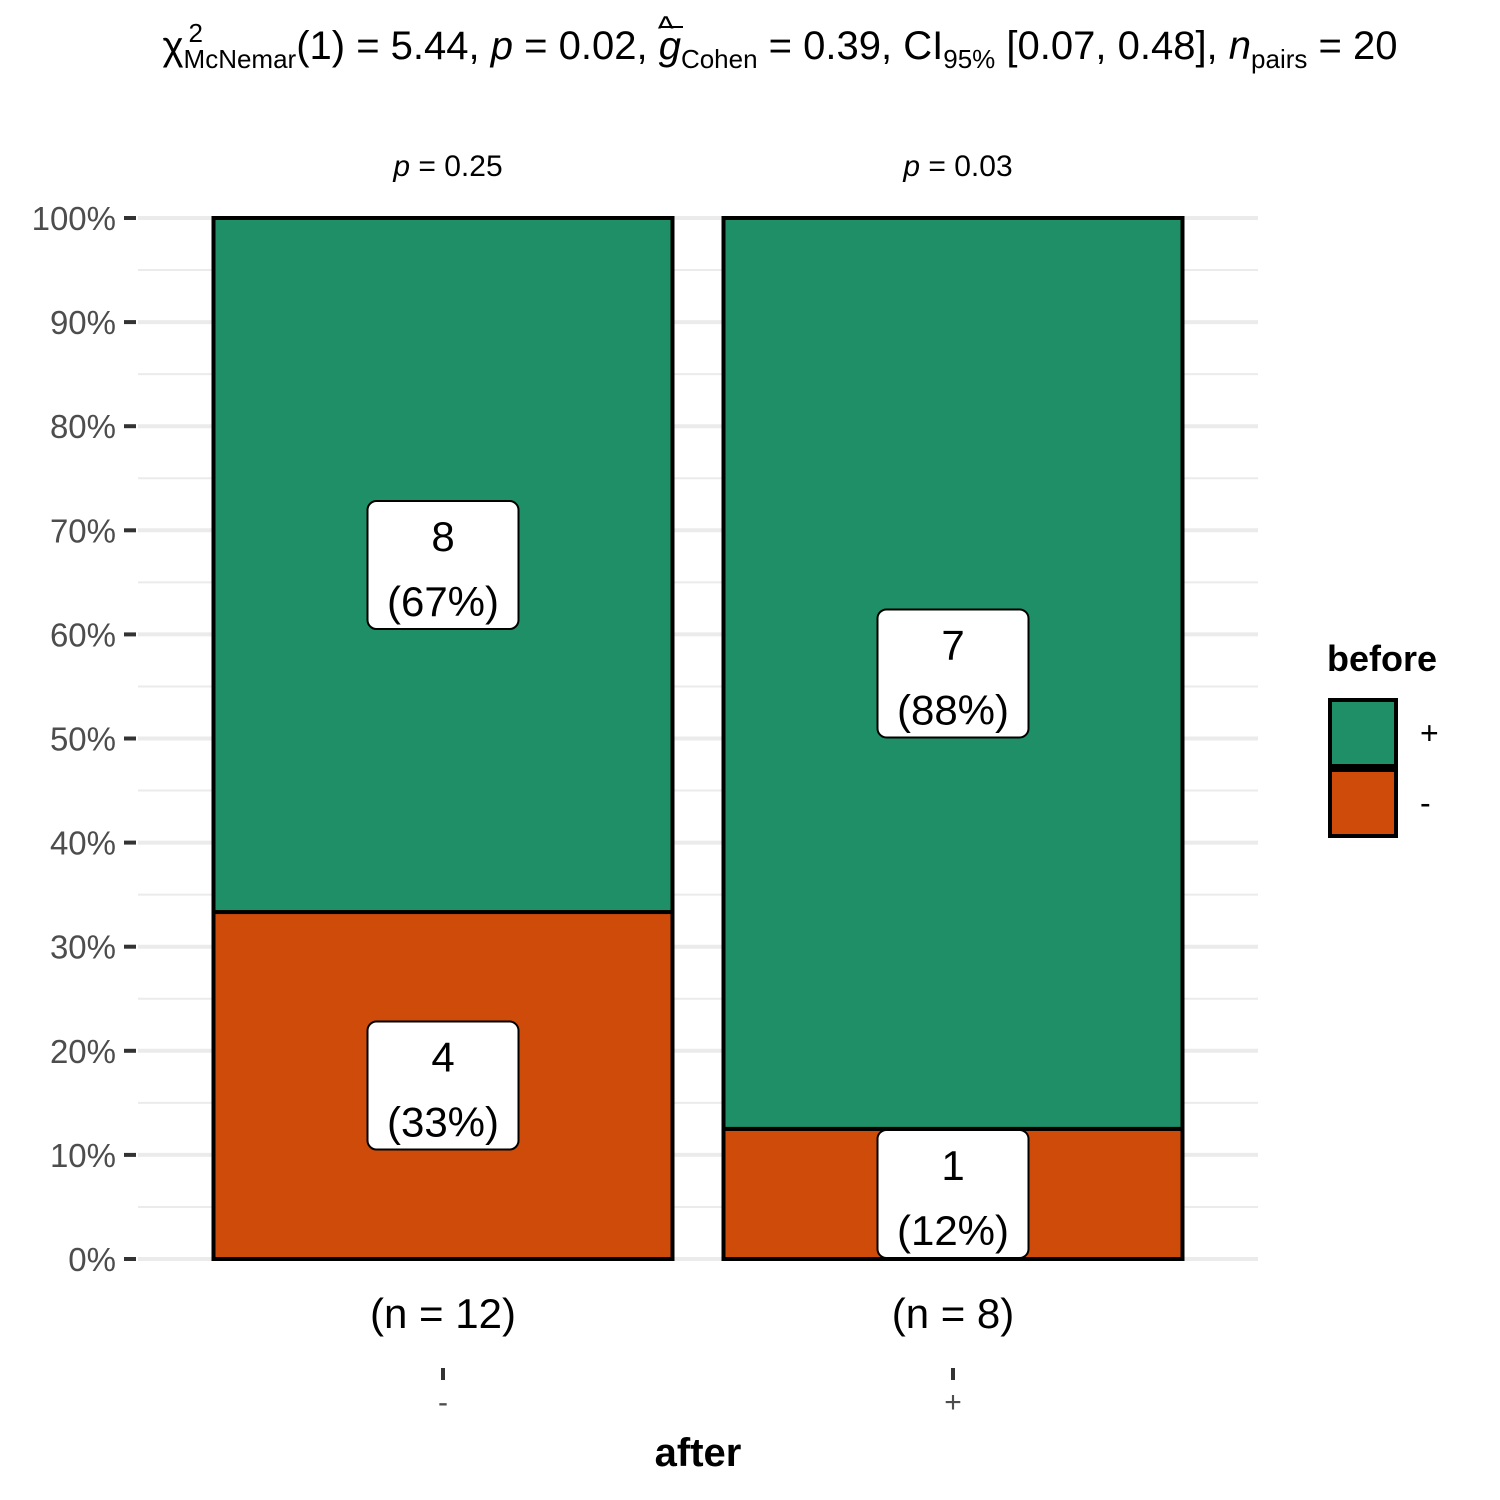 Image resolution: width=1500 pixels, height=1500 pixels. Describe the element at coordinates (443, 1122) in the screenshot. I see `data-label-percent: (33%)` at that location.